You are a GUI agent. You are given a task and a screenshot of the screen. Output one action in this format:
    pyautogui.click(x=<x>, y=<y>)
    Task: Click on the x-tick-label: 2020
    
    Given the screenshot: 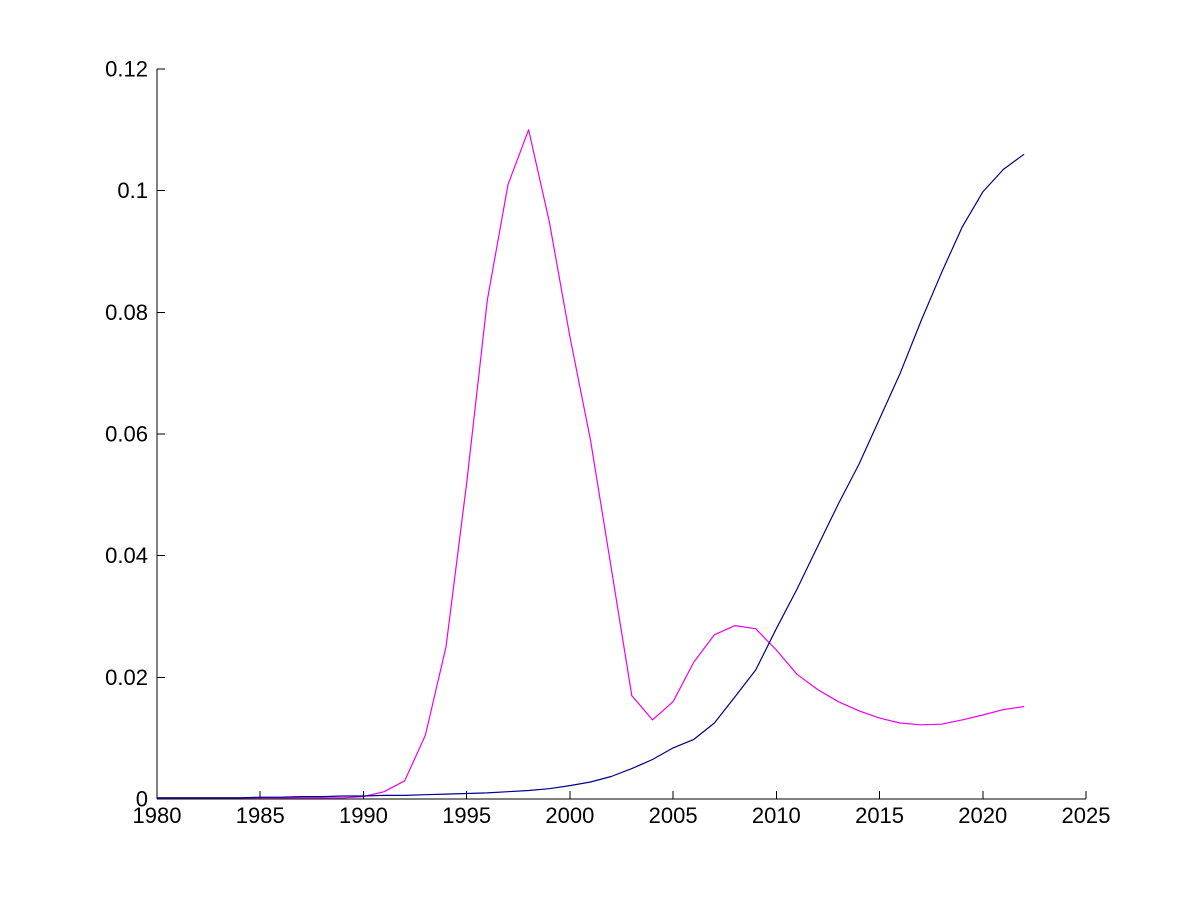 What is the action you would take?
    pyautogui.click(x=982, y=815)
    